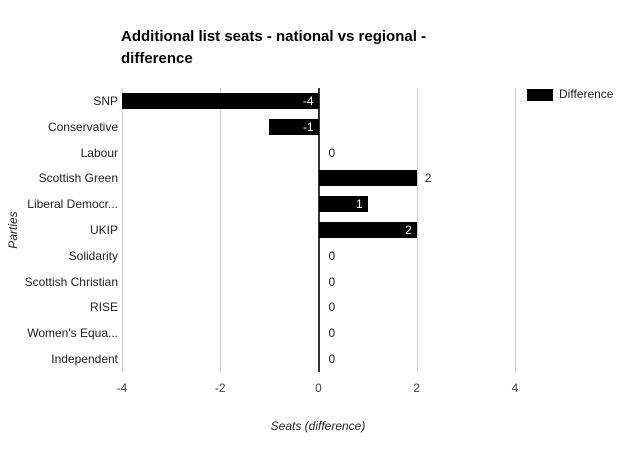 The height and width of the screenshot is (460, 636). I want to click on x-tick-label: -4, so click(122, 388).